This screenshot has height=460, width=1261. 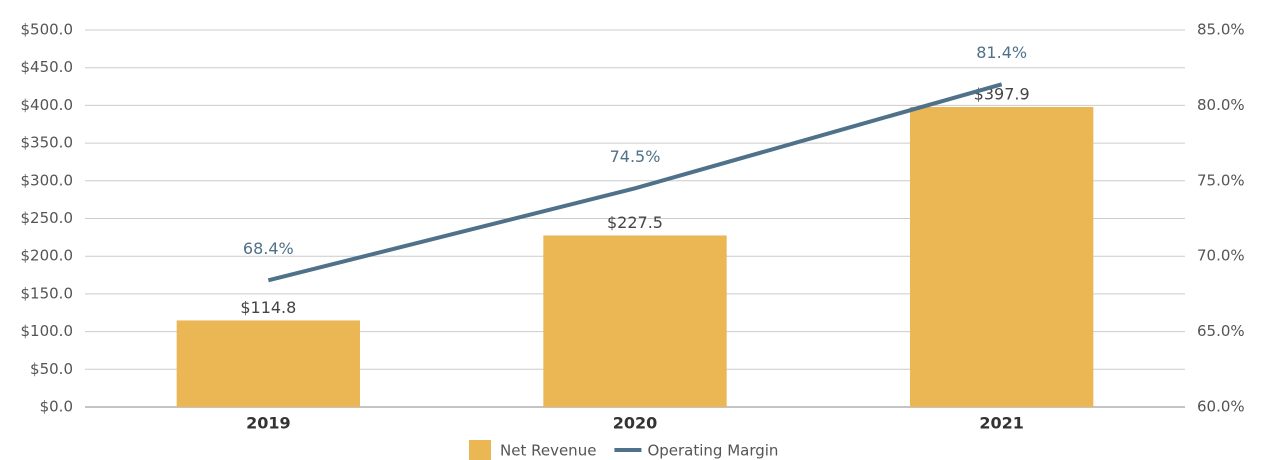 I want to click on x-tick-label: 2019, so click(x=268, y=423).